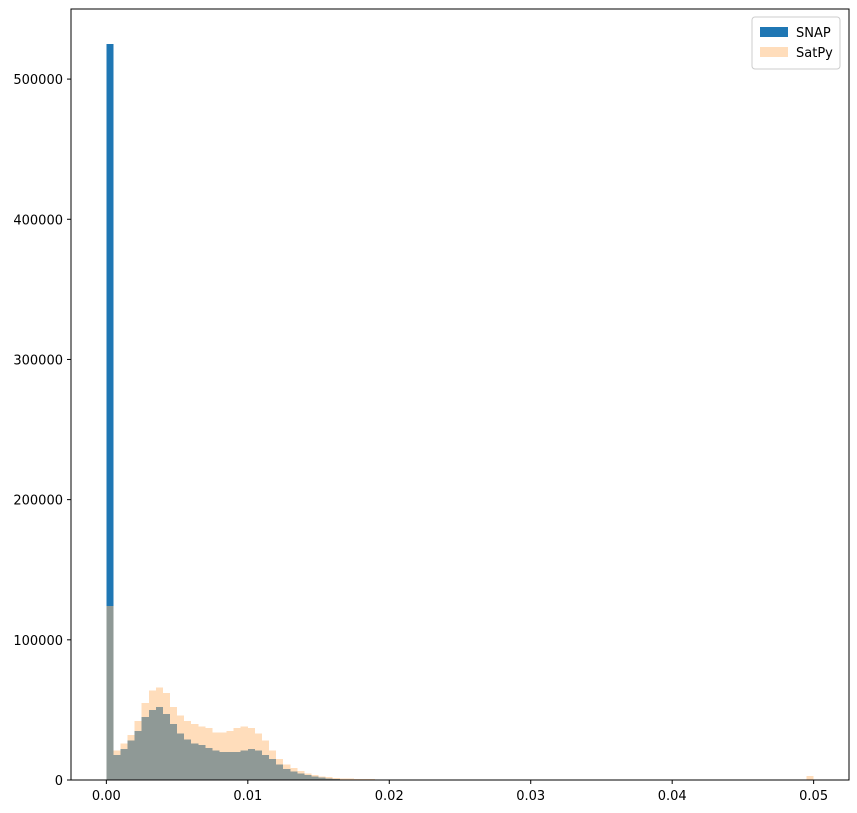 The height and width of the screenshot is (813, 857). I want to click on legend: SNAP SatPy, so click(796, 43).